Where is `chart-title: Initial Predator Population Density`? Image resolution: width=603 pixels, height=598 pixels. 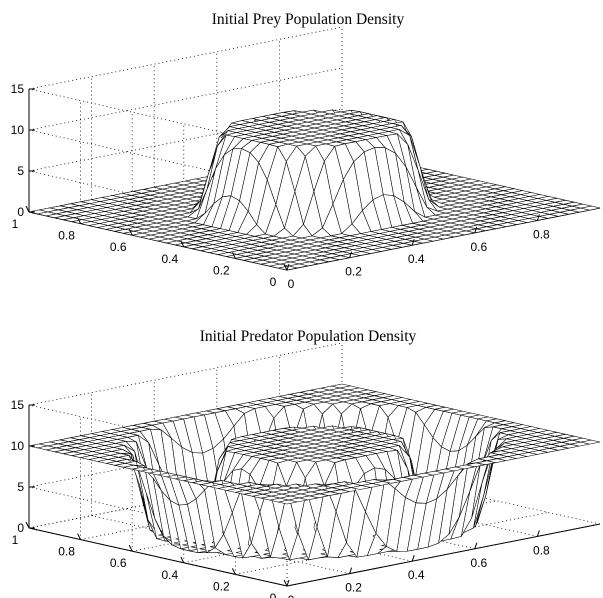
chart-title: Initial Predator Population Density is located at coordinates (308, 336).